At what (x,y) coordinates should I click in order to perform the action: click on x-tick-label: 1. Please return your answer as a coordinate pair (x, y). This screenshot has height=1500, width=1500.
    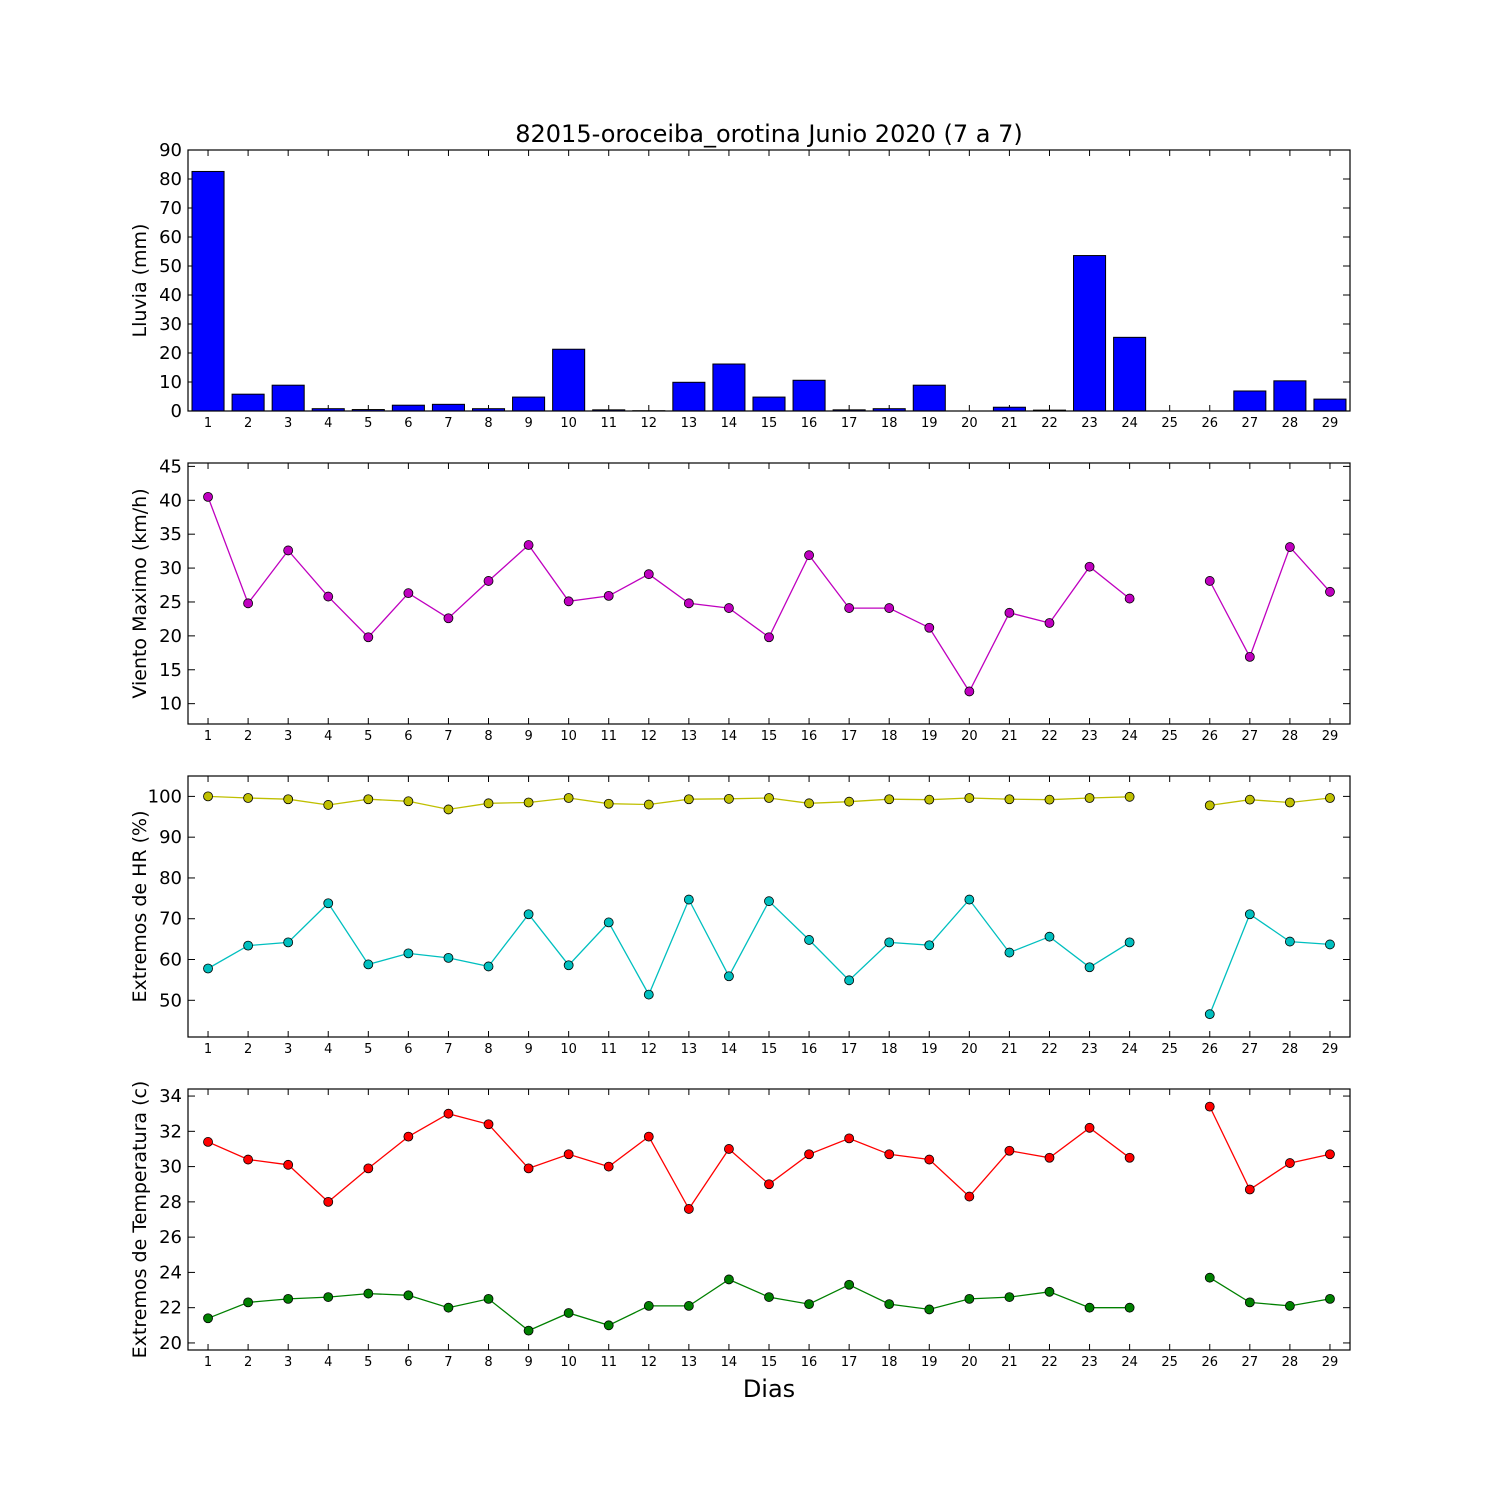
    Looking at the image, I should click on (208, 1049).